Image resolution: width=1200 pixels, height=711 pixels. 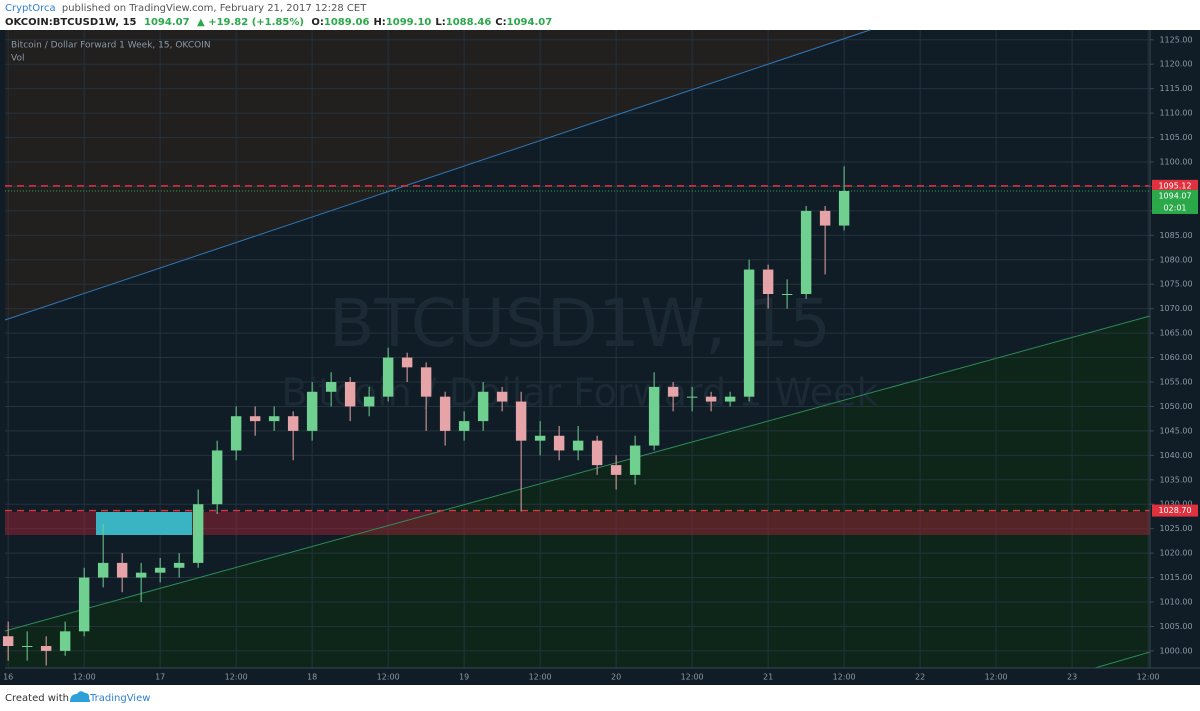 What do you see at coordinates (1175, 259) in the screenshot?
I see `y-tick-label: 1080.00` at bounding box center [1175, 259].